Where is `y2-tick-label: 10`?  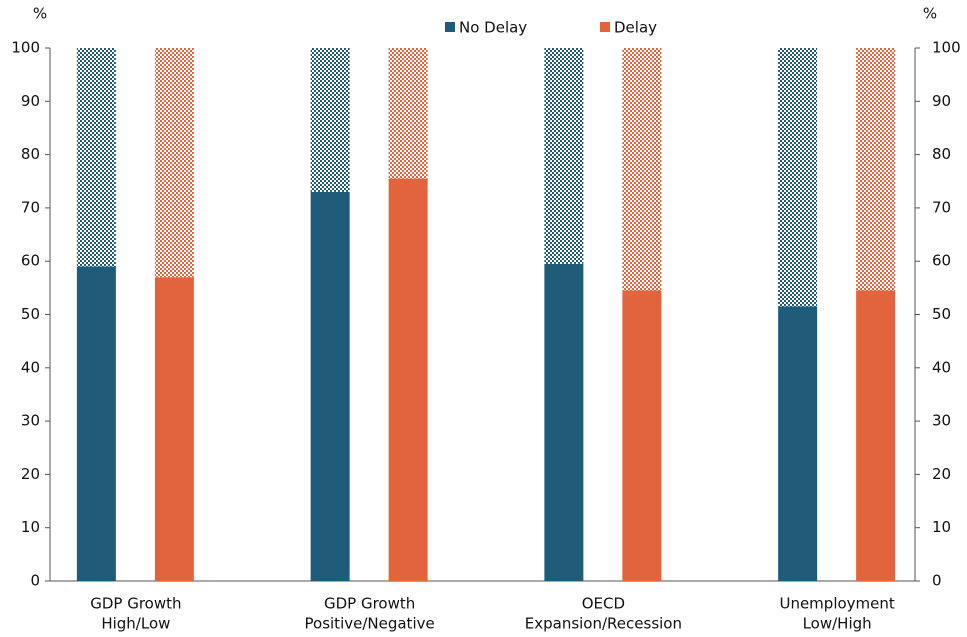
y2-tick-label: 10 is located at coordinates (941, 527).